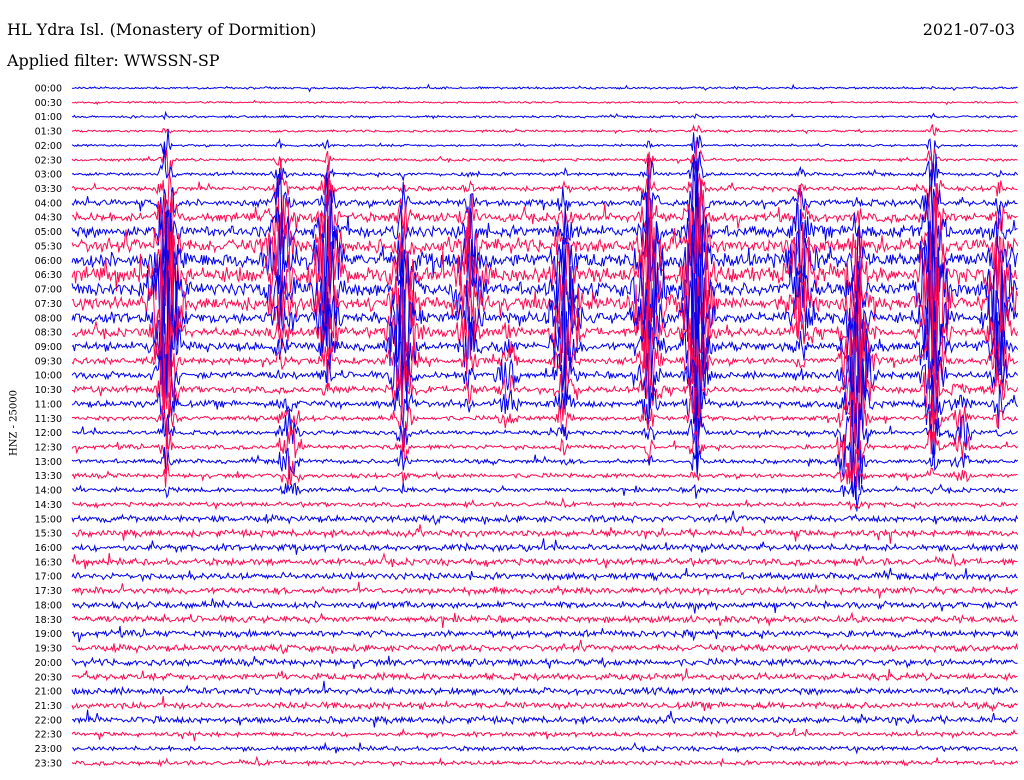 This screenshot has height=780, width=1024. I want to click on trace-row-1900, so click(545, 634).